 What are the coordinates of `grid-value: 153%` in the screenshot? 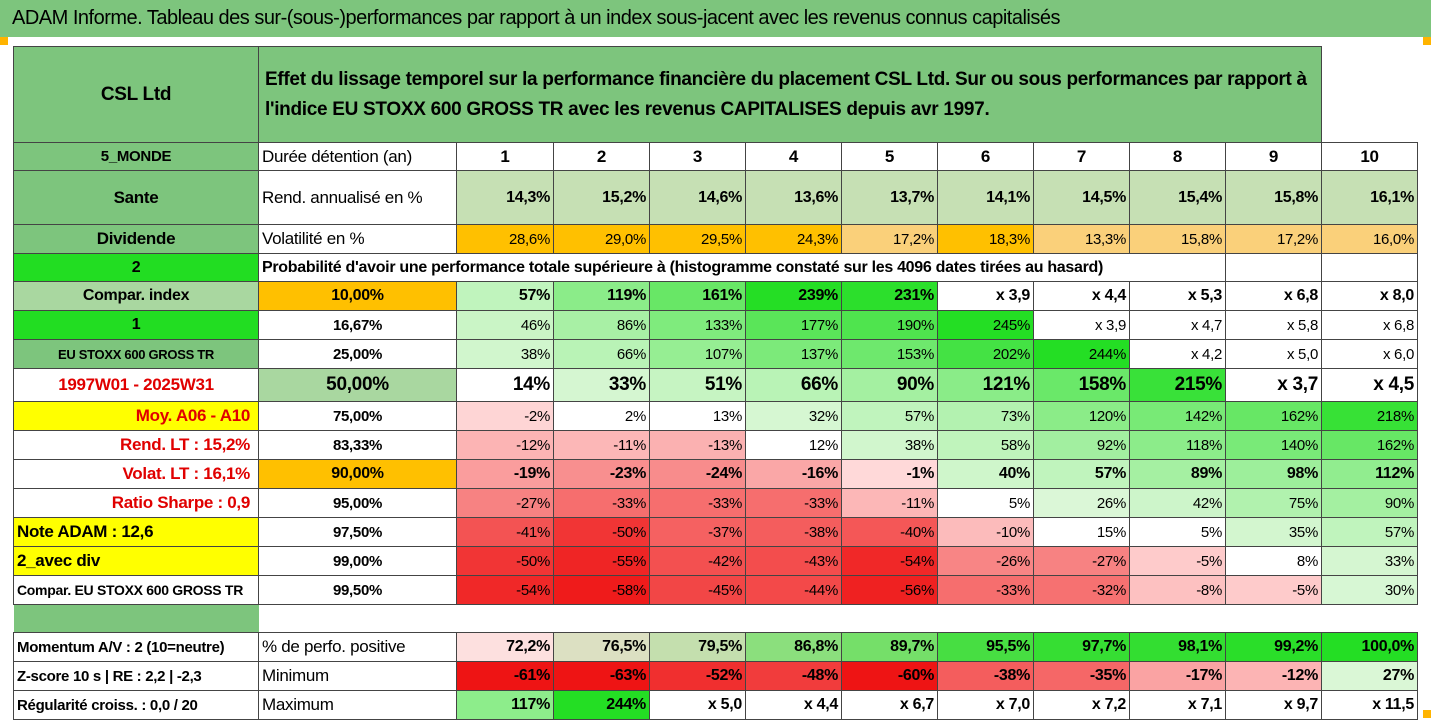 It's located at (889, 354).